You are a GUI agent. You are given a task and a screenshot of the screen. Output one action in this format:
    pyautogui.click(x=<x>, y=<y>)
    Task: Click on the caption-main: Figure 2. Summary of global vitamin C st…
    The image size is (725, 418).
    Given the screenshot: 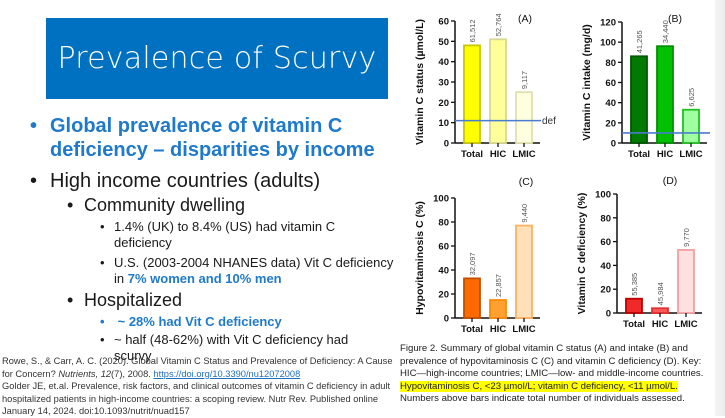 What is the action you would take?
    pyautogui.click(x=552, y=361)
    